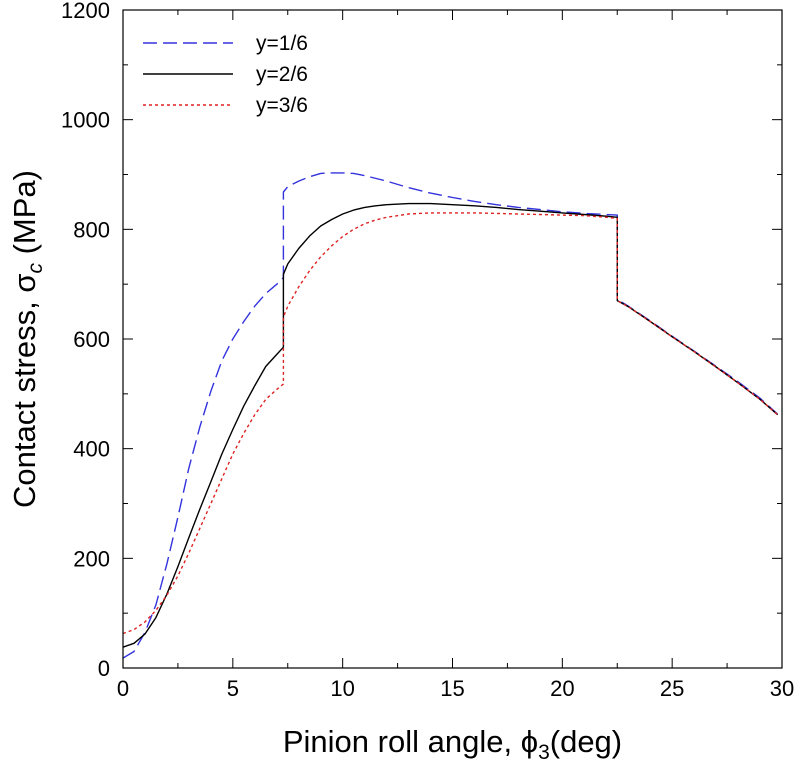  Describe the element at coordinates (672, 688) in the screenshot. I see `x-tick-label: 25` at that location.